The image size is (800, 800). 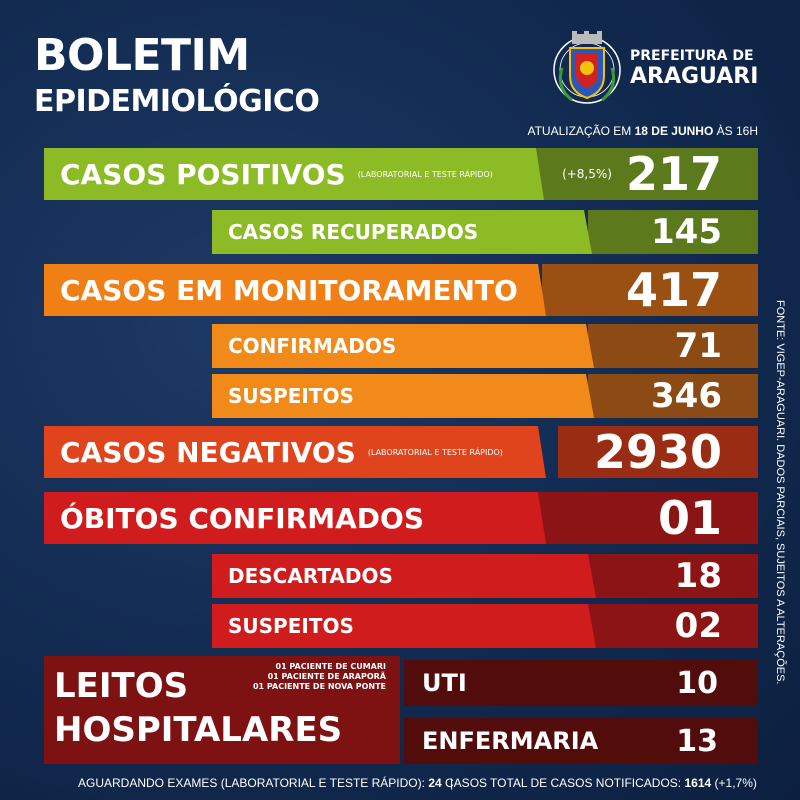 What do you see at coordinates (444, 683) in the screenshot?
I see `uti-label: UTI` at bounding box center [444, 683].